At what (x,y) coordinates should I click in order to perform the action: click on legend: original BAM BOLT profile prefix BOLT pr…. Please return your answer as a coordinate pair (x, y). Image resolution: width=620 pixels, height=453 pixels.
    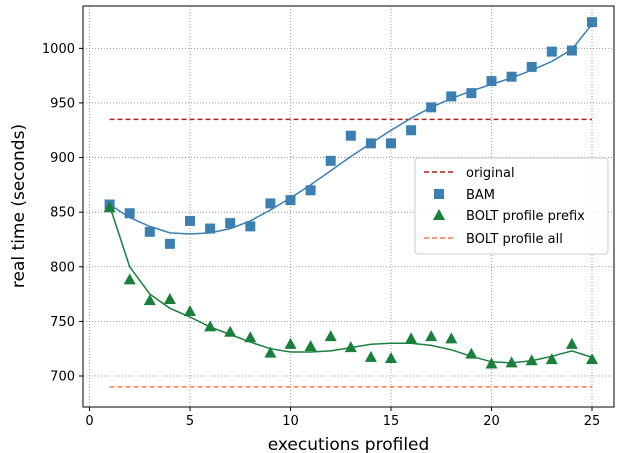
    Looking at the image, I should click on (511, 206).